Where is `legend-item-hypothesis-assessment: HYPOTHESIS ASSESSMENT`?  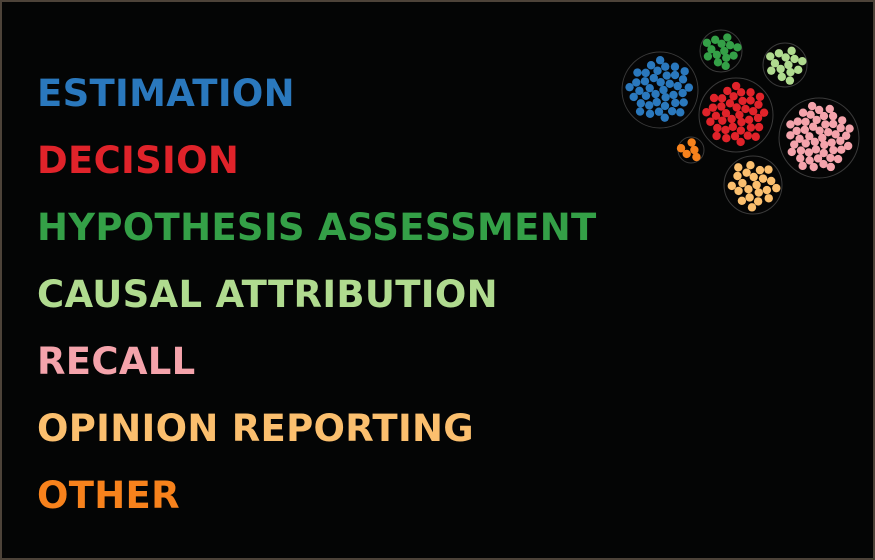
legend-item-hypothesis-assessment: HYPOTHESIS ASSESSMENT is located at coordinates (317, 227).